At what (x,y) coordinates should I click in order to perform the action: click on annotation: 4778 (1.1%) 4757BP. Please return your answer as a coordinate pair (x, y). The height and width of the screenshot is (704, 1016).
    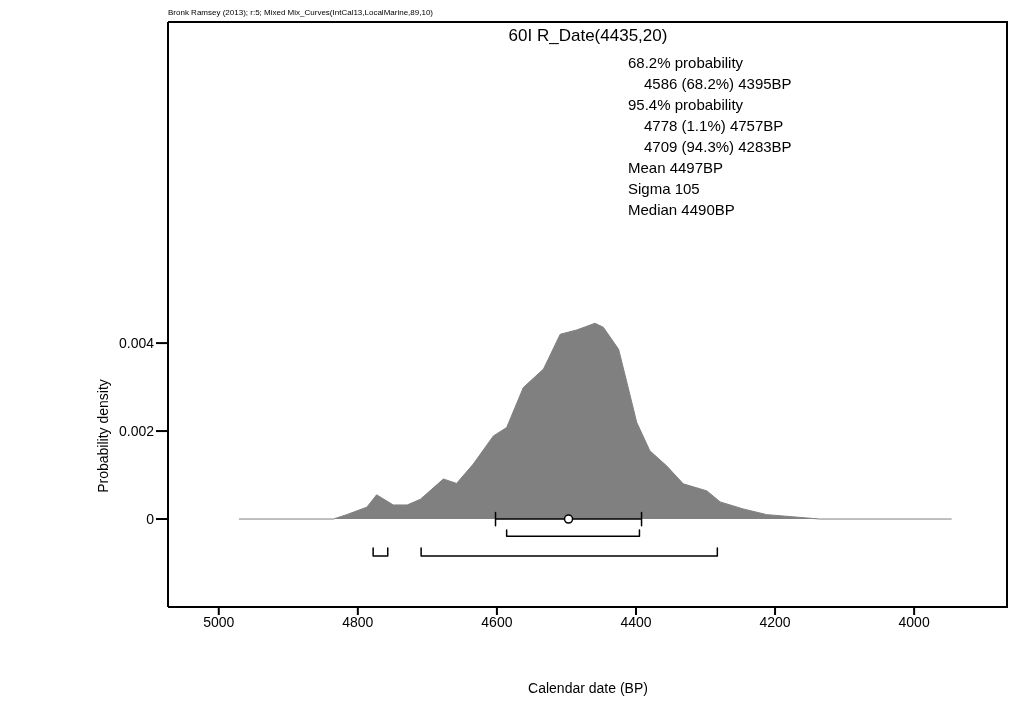
    Looking at the image, I should click on (714, 126).